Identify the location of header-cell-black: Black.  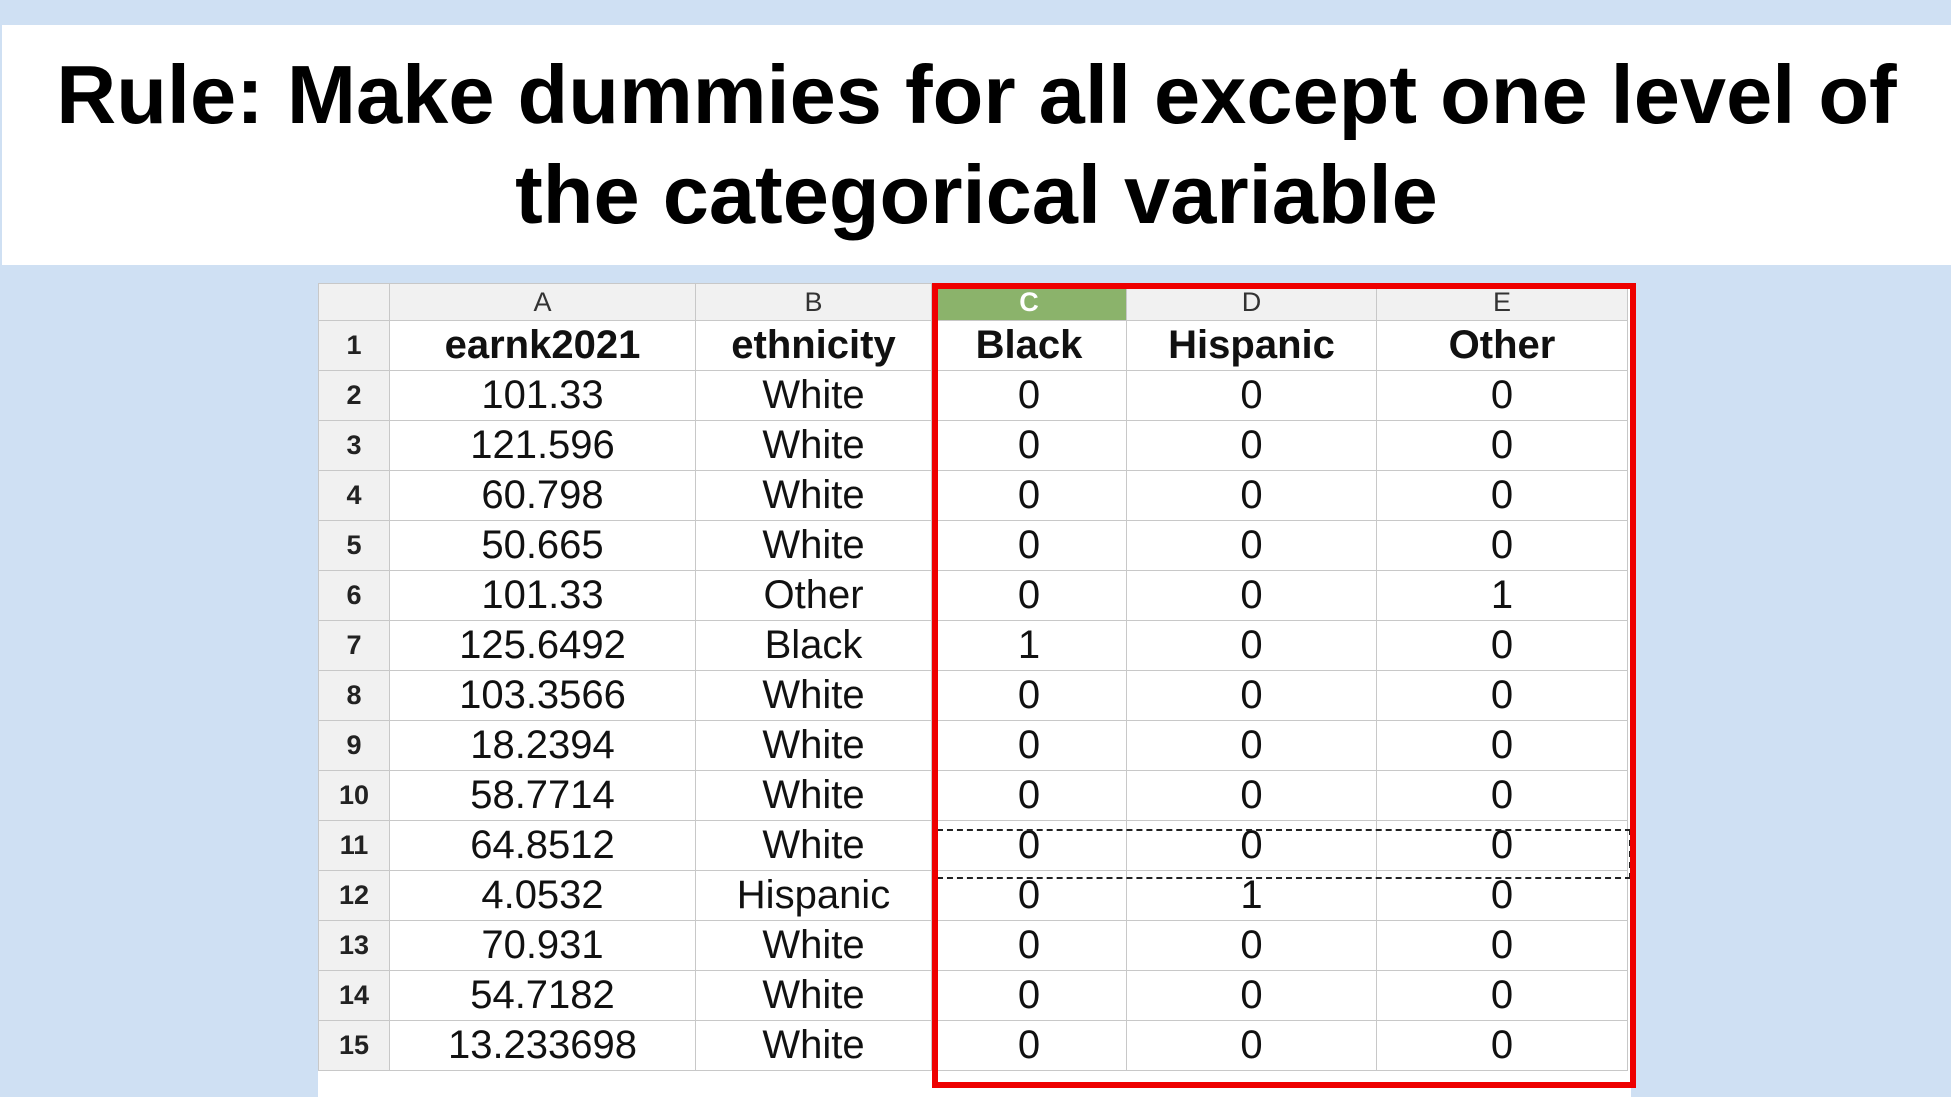
(1029, 345).